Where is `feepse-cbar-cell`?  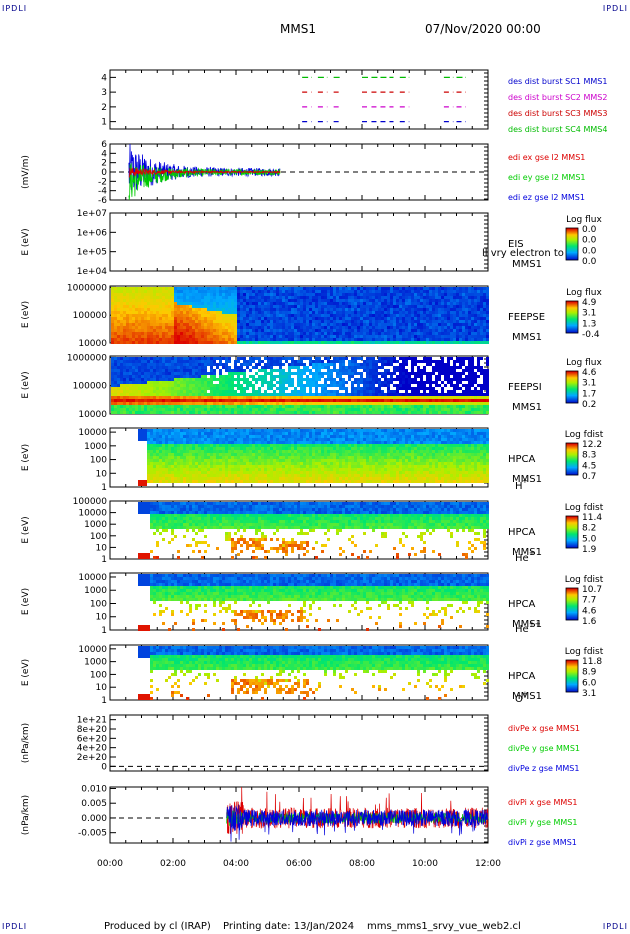
feepse-cbar-cell is located at coordinates (572, 311).